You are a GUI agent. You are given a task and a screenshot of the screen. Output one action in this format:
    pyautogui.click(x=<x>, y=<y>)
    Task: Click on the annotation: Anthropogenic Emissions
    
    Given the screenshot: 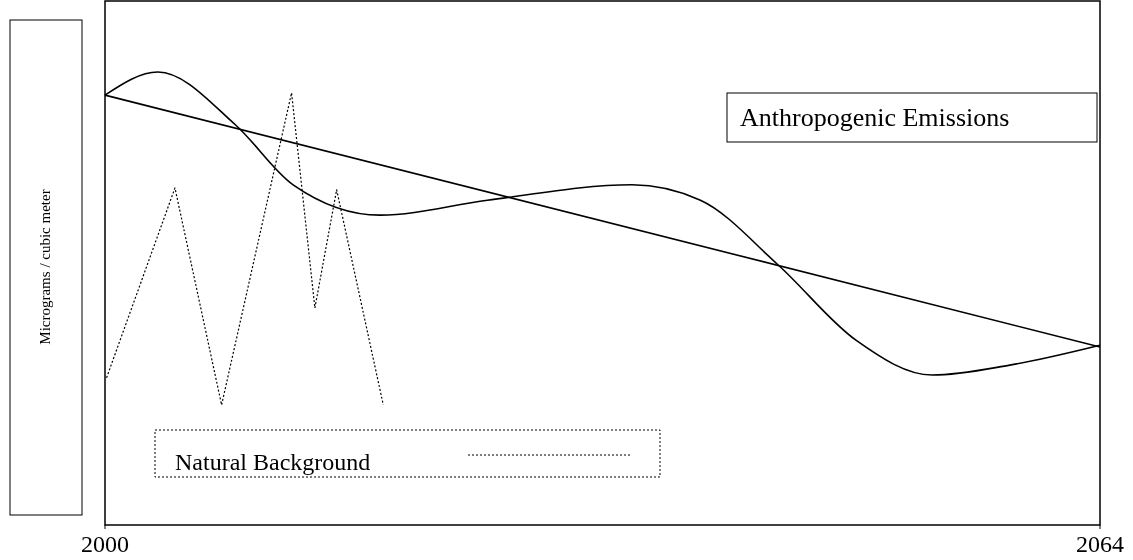 What is the action you would take?
    pyautogui.click(x=875, y=117)
    